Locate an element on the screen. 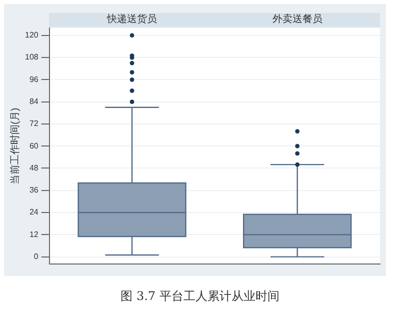  x-tick-label: 快递送货员 is located at coordinates (132, 18).